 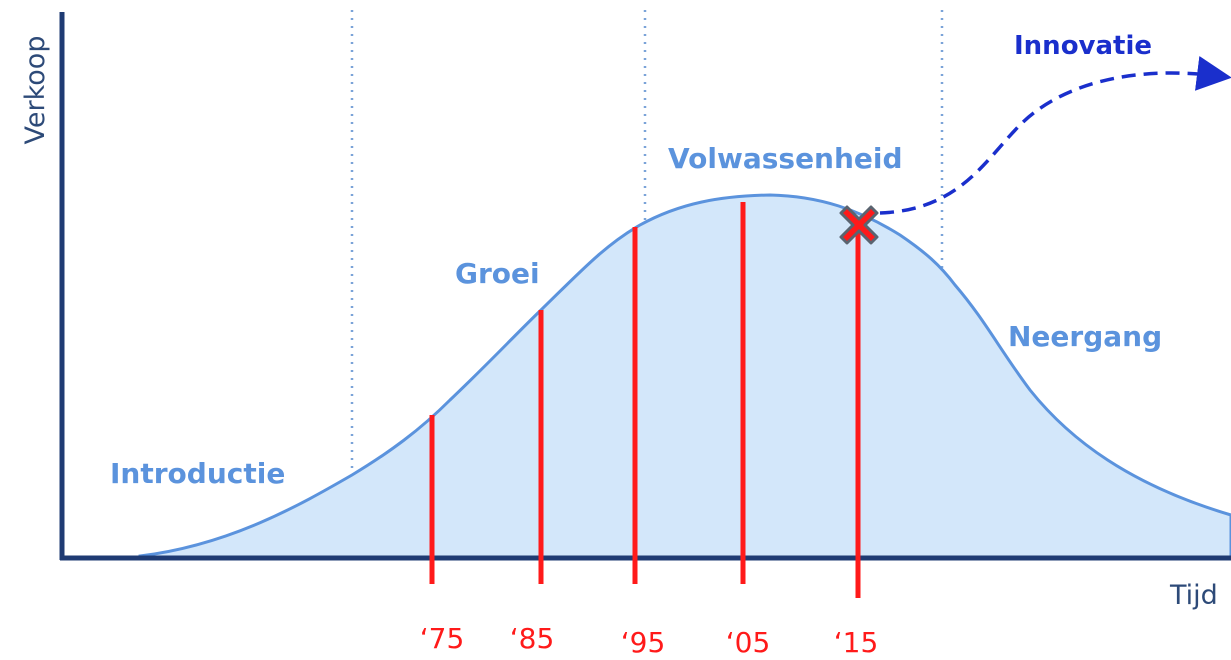 What do you see at coordinates (1083, 46) in the screenshot?
I see `innovation-label: Innovatie` at bounding box center [1083, 46].